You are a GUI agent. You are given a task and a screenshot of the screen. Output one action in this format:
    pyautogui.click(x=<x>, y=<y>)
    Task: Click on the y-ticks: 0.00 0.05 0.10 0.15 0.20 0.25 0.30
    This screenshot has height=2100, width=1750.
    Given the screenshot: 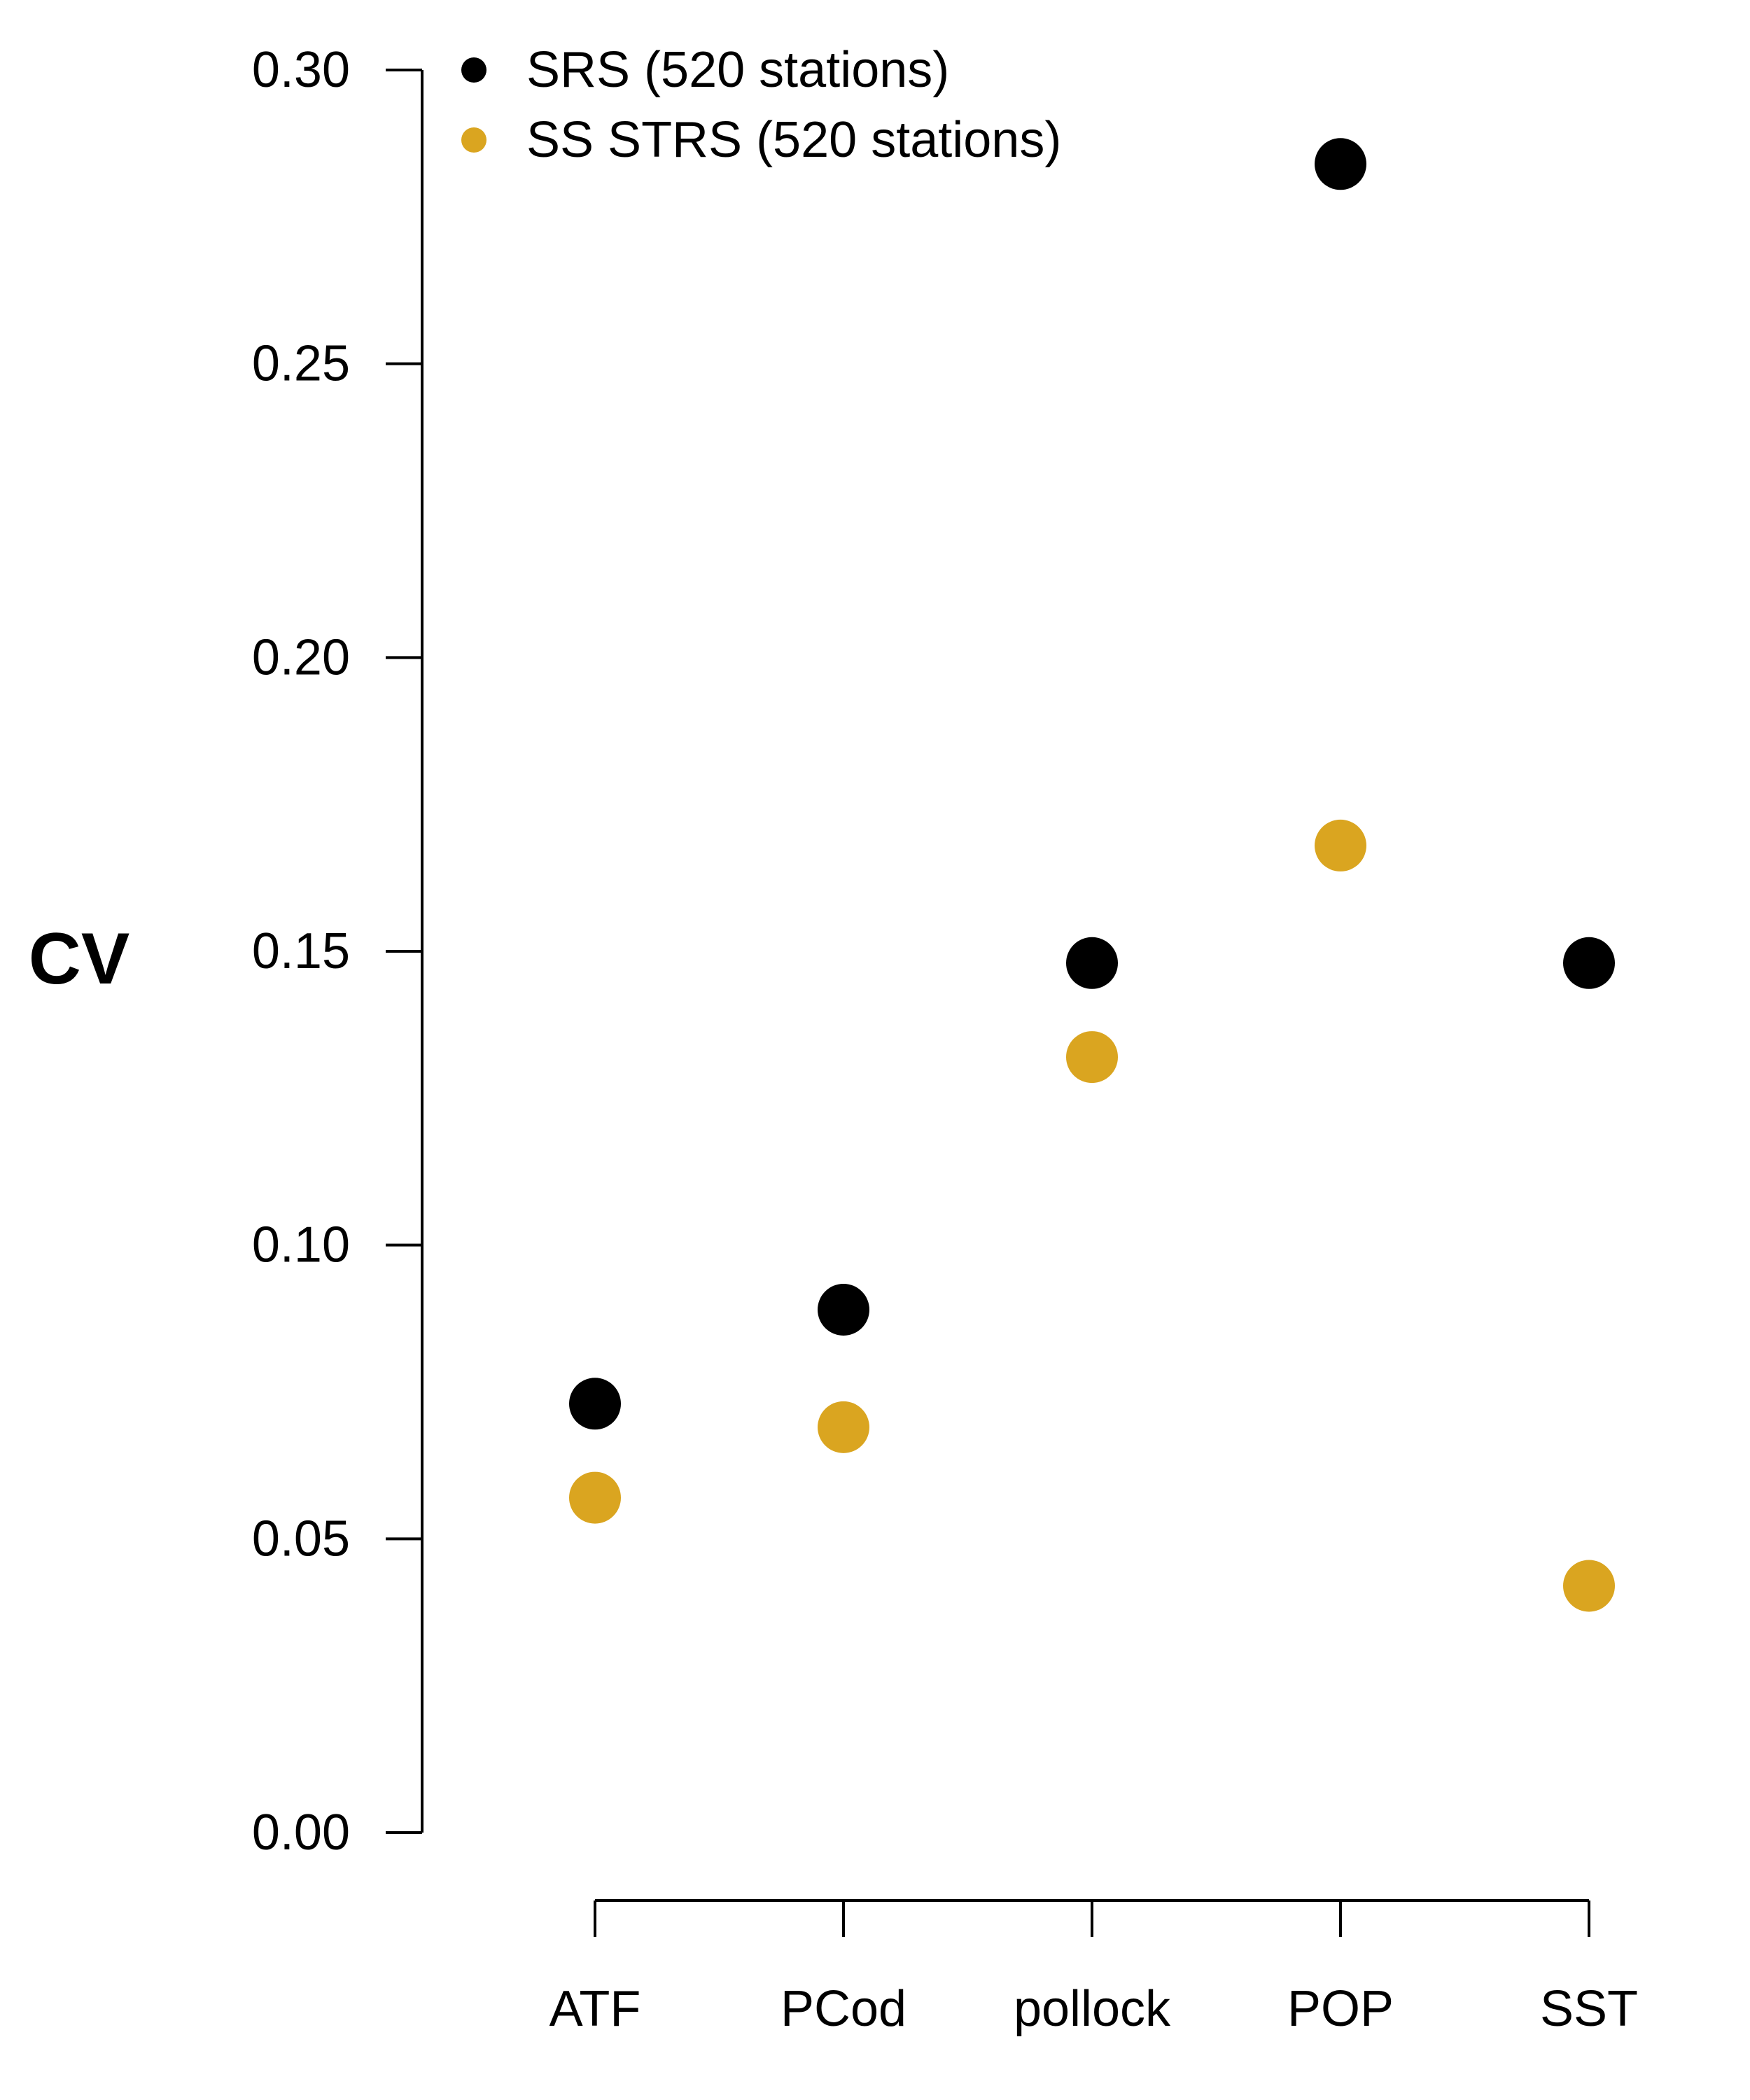 What is the action you would take?
    pyautogui.click(x=337, y=951)
    